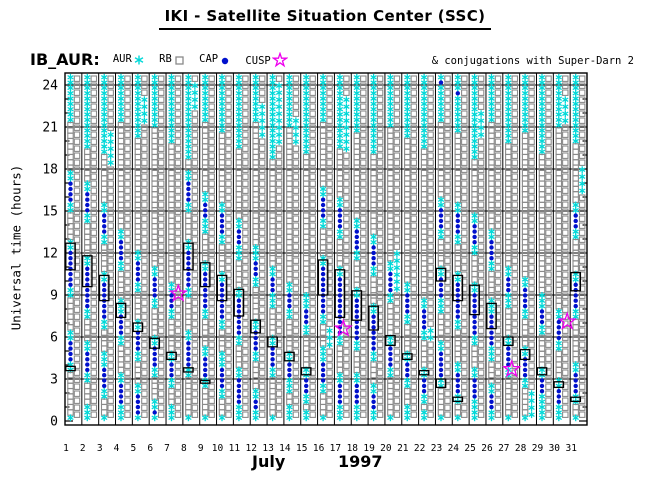 This screenshot has width=650, height=500. What do you see at coordinates (179, 60) in the screenshot?
I see `open-square-icon` at bounding box center [179, 60].